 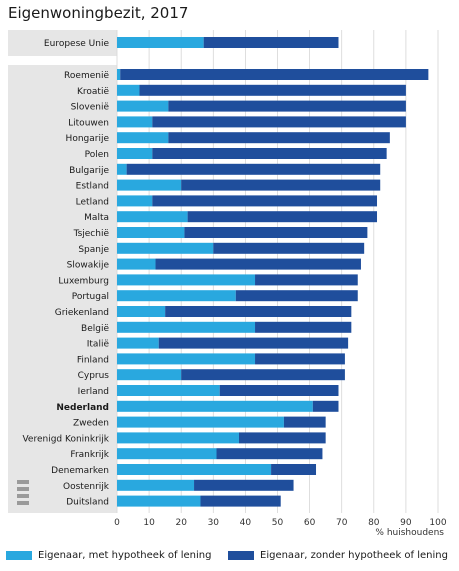 What do you see at coordinates (406, 523) in the screenshot?
I see `x-tick-label-90: 90` at bounding box center [406, 523].